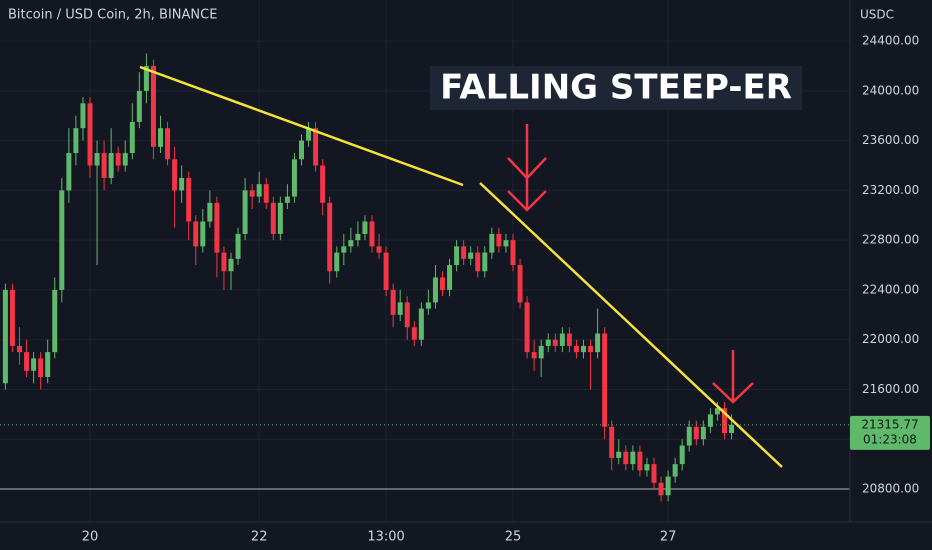 The width and height of the screenshot is (932, 550). I want to click on y-tick-label: 22000.00, so click(890, 339).